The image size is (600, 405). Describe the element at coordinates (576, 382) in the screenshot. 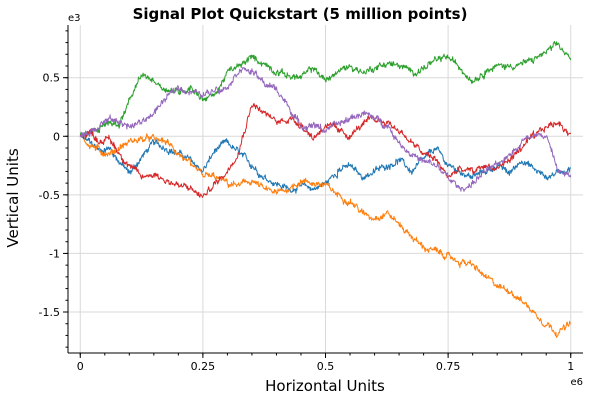

I see `x-axis-multiplier: e6` at that location.